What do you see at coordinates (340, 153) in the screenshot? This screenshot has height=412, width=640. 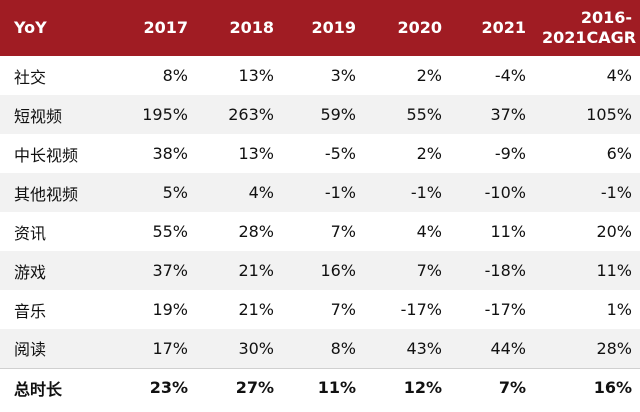 I see `value-cell: -5%` at bounding box center [340, 153].